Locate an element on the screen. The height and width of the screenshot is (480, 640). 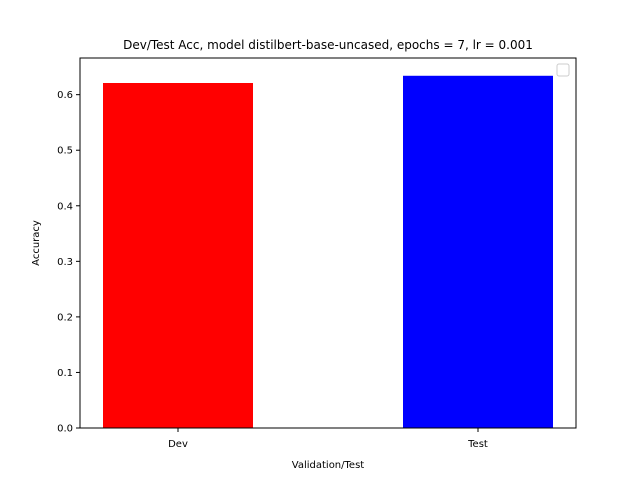
y-axis-label: Accuracy is located at coordinates (36, 243).